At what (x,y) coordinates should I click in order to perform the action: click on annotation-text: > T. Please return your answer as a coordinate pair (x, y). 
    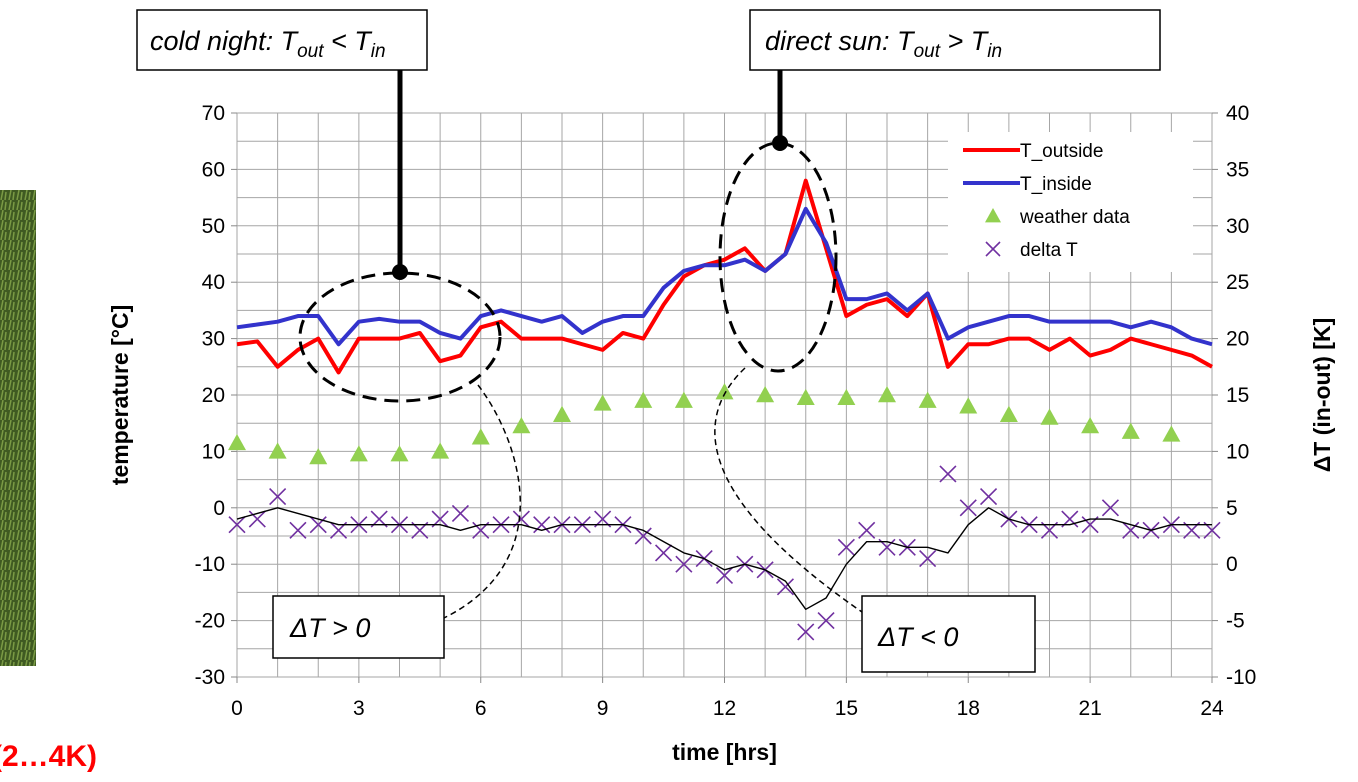
    Looking at the image, I should click on (965, 41).